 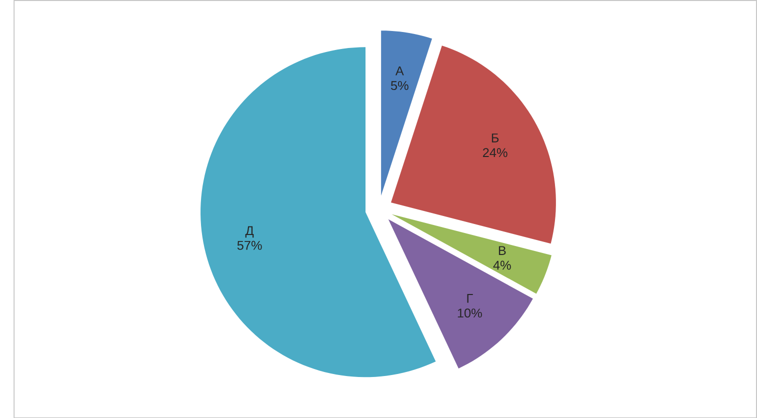 What do you see at coordinates (470, 298) in the screenshot?
I see `slice-label: Г` at bounding box center [470, 298].